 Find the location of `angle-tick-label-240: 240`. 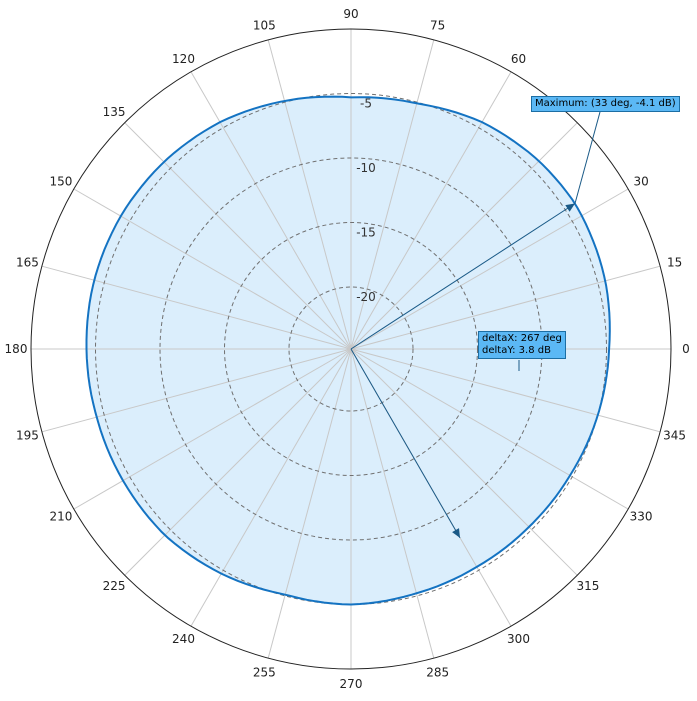

angle-tick-label-240: 240 is located at coordinates (183, 639).